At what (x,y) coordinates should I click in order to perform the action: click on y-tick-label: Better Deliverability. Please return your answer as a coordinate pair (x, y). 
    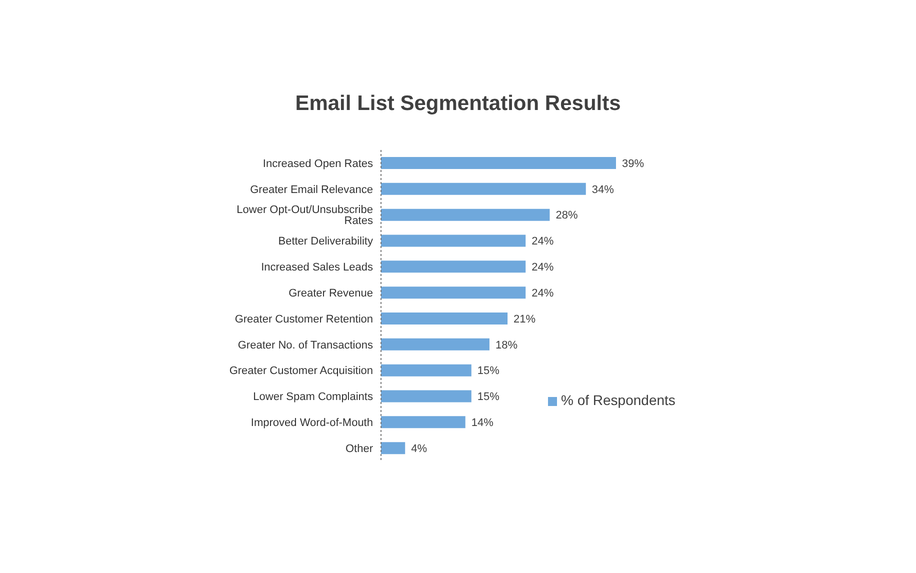
    Looking at the image, I should click on (326, 242).